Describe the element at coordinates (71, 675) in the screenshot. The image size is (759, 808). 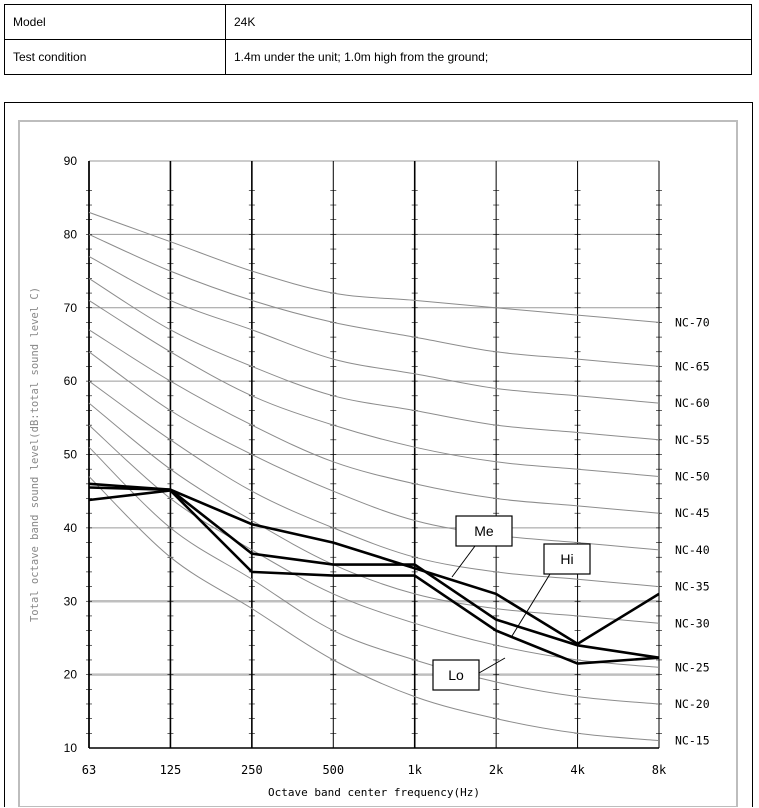
I see `y-tick-label: 20` at that location.